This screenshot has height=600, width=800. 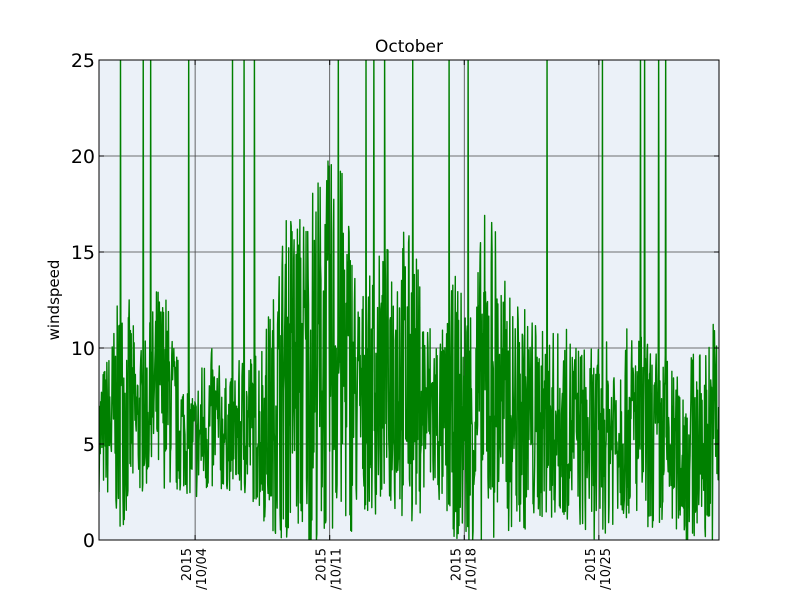 What do you see at coordinates (83, 349) in the screenshot?
I see `y-tick-label: 10` at bounding box center [83, 349].